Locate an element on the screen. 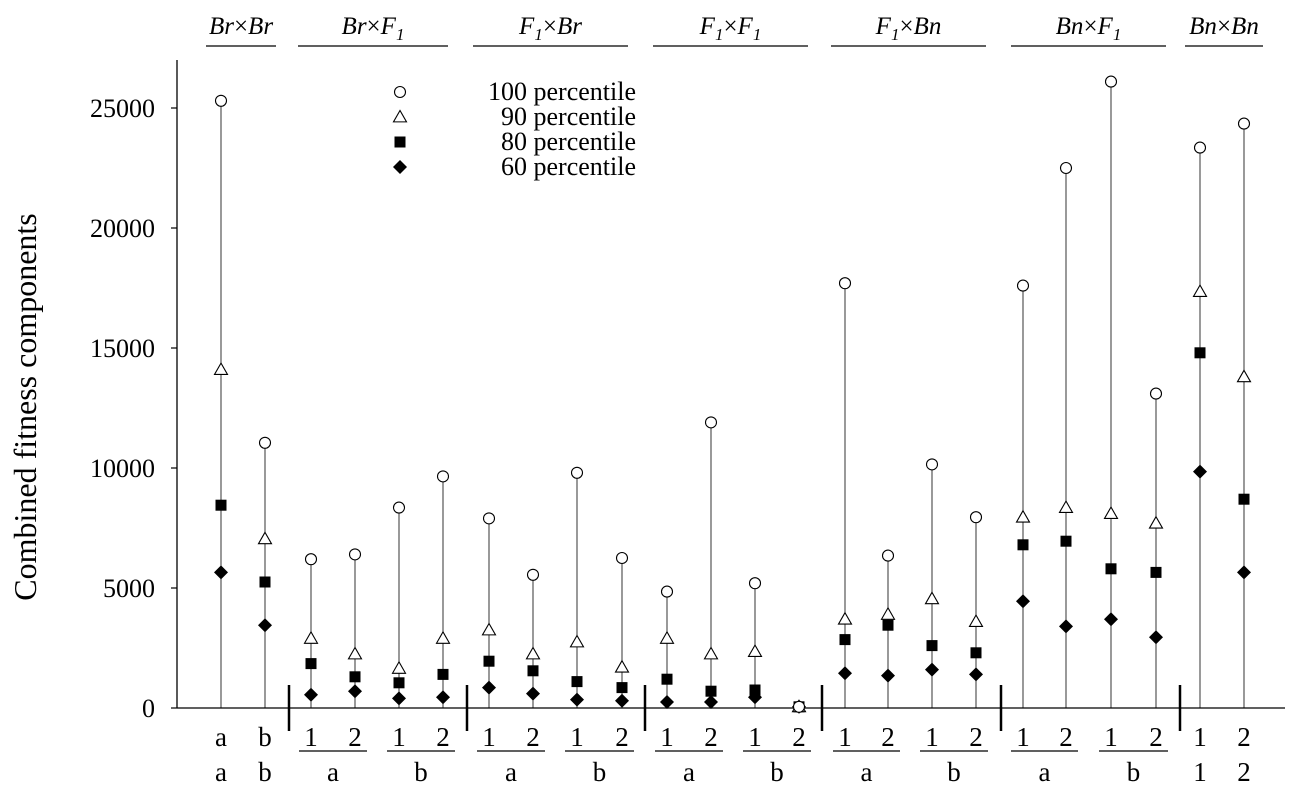  group-title: F1×Bn is located at coordinates (908, 28).